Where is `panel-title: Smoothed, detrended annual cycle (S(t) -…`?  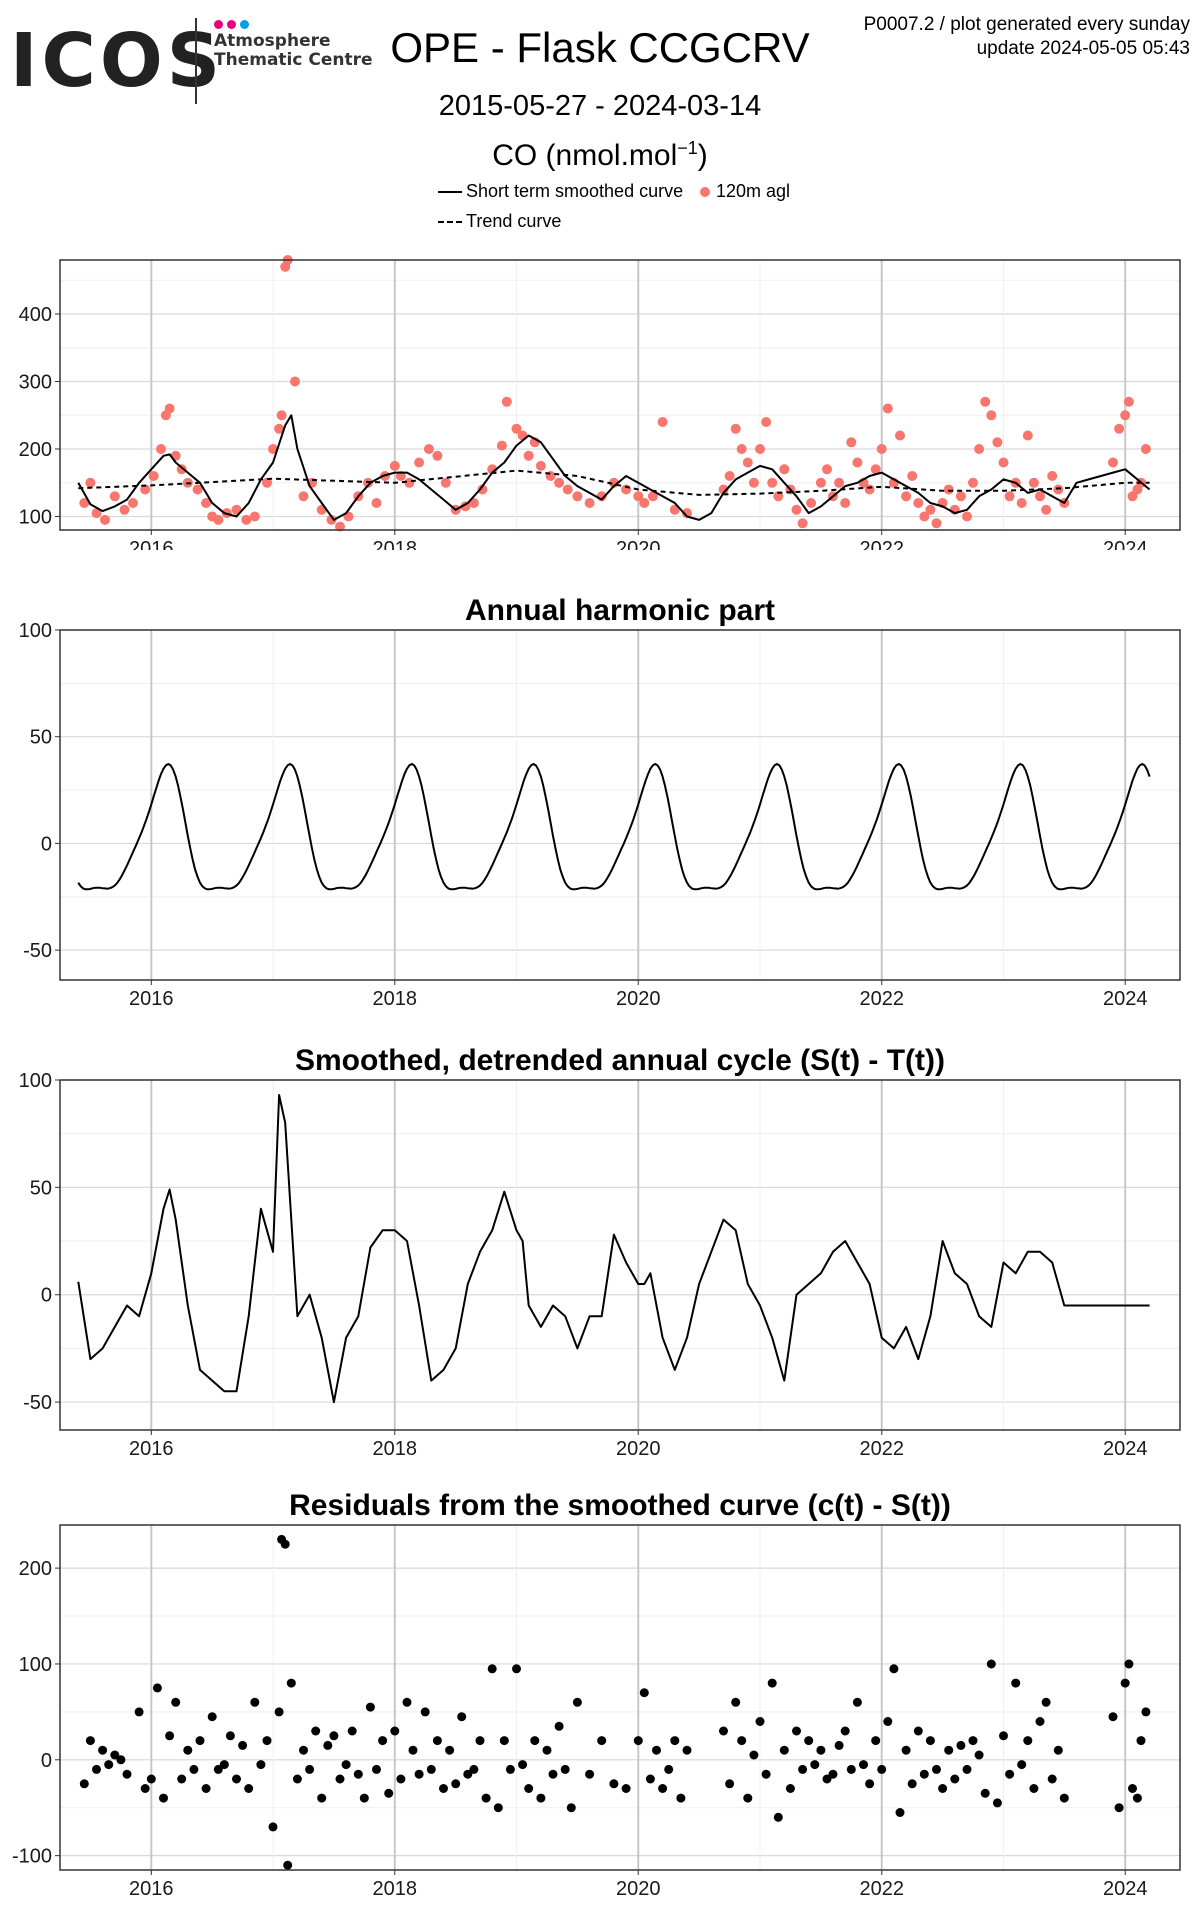
panel-title: Smoothed, detrended annual cycle (S(t) -… is located at coordinates (620, 1060).